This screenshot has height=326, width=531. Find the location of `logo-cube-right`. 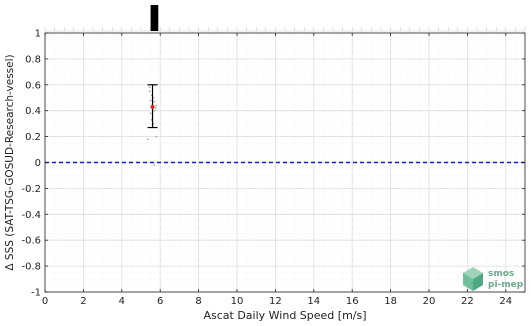

logo-cube-right is located at coordinates (478, 282).